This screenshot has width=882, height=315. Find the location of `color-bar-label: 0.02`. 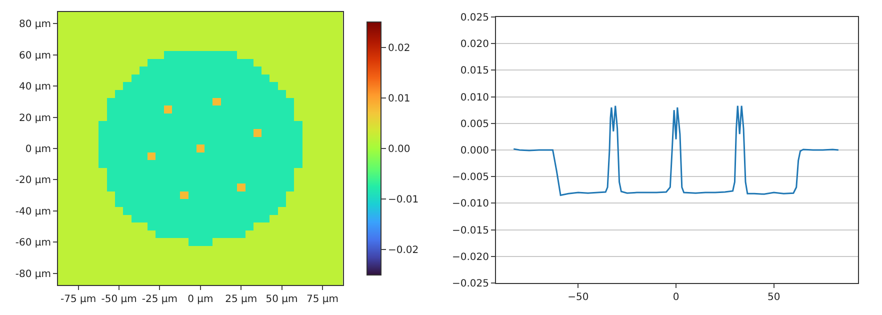

color-bar-label: 0.02 is located at coordinates (399, 48).